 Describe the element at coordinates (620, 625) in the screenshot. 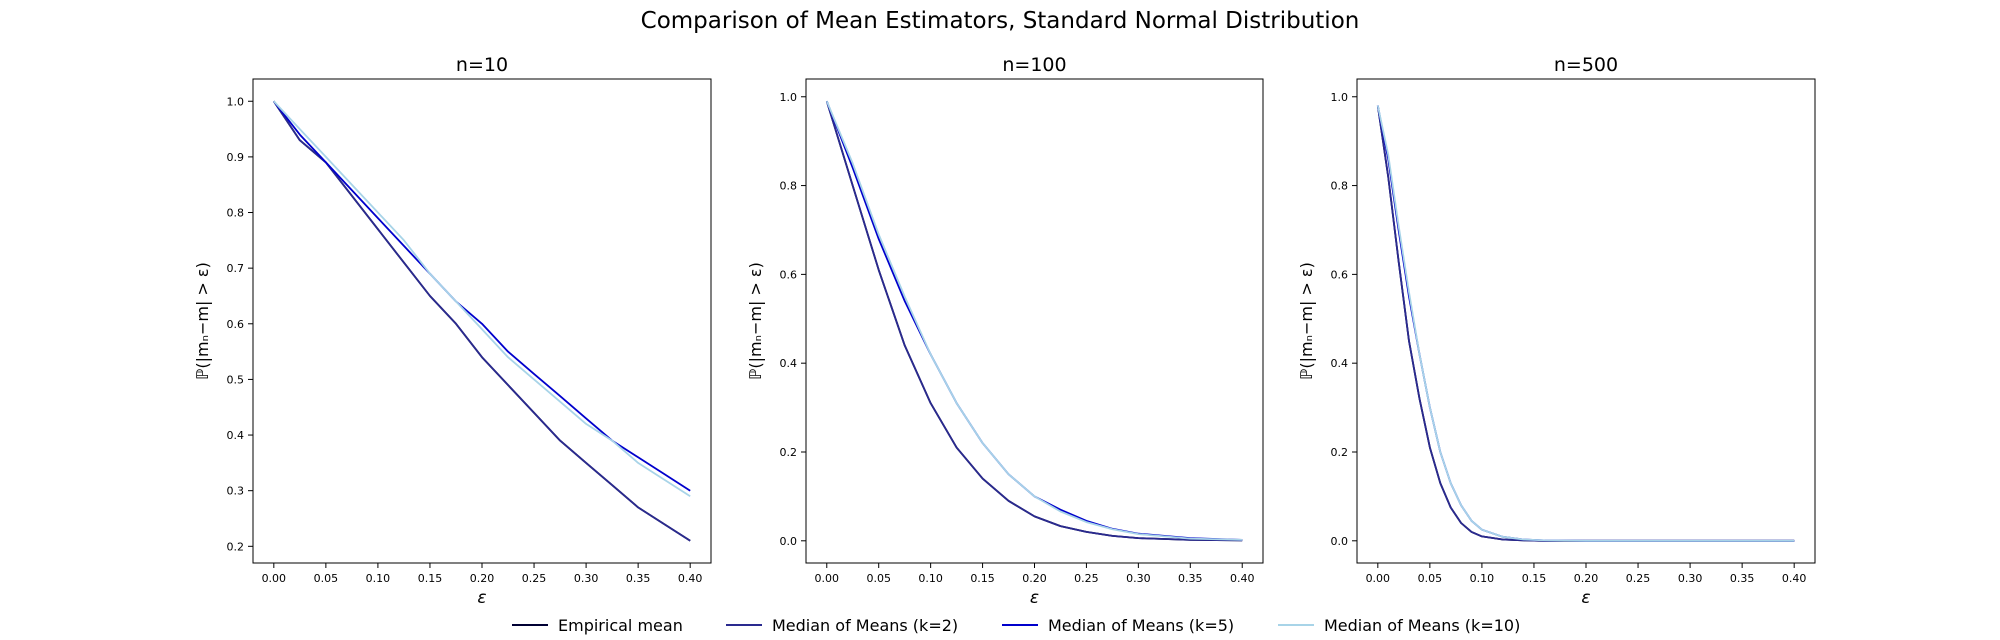

I see `legend-label: Empirical mean` at that location.